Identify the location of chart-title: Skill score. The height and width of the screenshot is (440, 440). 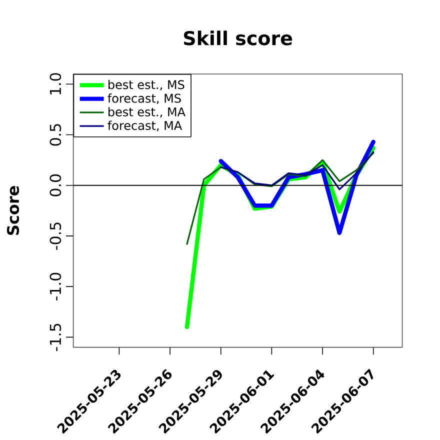
(238, 38).